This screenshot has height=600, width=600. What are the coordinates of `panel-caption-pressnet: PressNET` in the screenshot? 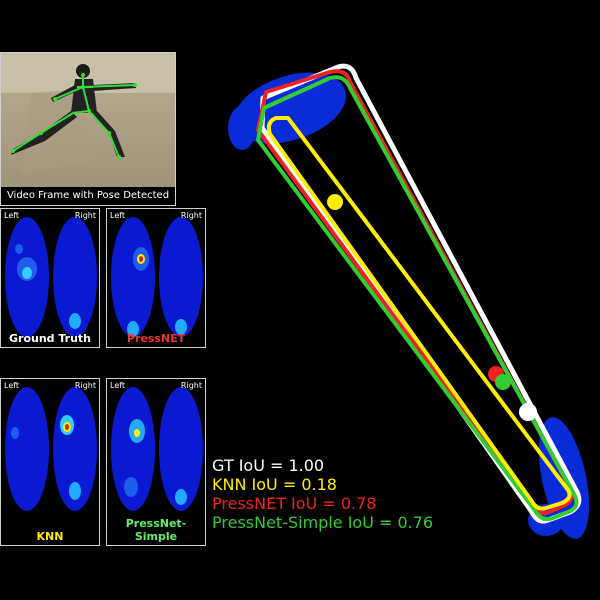 It's located at (156, 338).